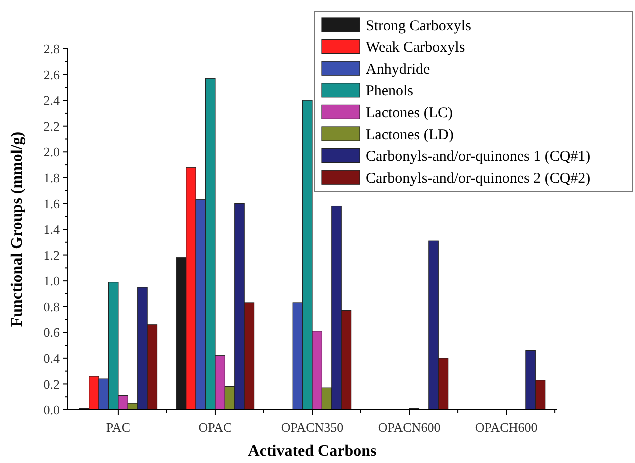 This screenshot has height=463, width=635. I want to click on legend-label: Weak Carboxyls, so click(416, 48).